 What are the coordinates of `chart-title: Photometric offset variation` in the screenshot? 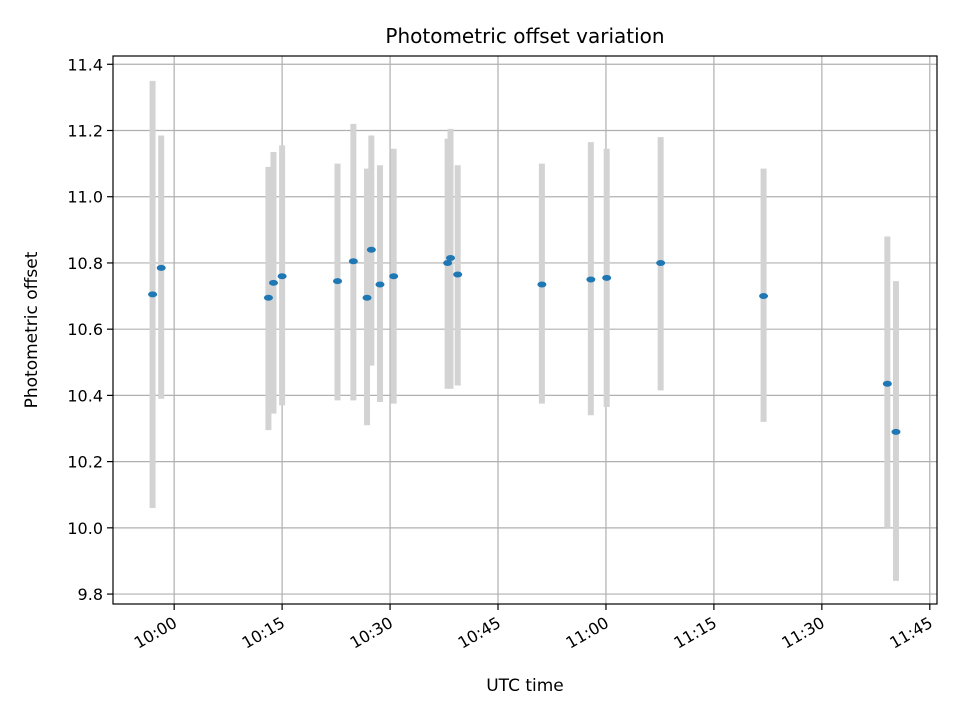 It's located at (524, 36).